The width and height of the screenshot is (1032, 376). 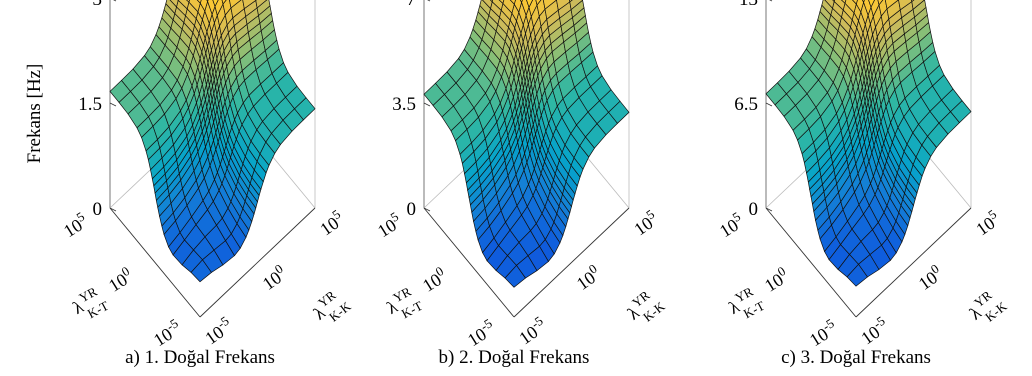 What do you see at coordinates (98, 5) in the screenshot?
I see `z-tick-label: 3` at bounding box center [98, 5].